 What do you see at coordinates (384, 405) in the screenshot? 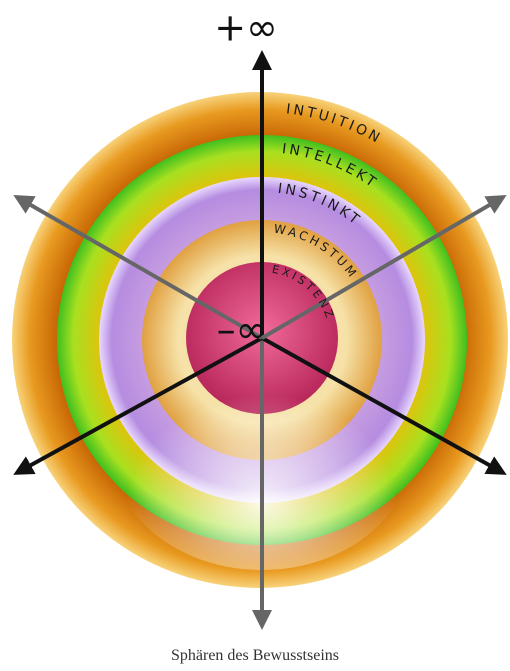
I see `axis-right` at bounding box center [384, 405].